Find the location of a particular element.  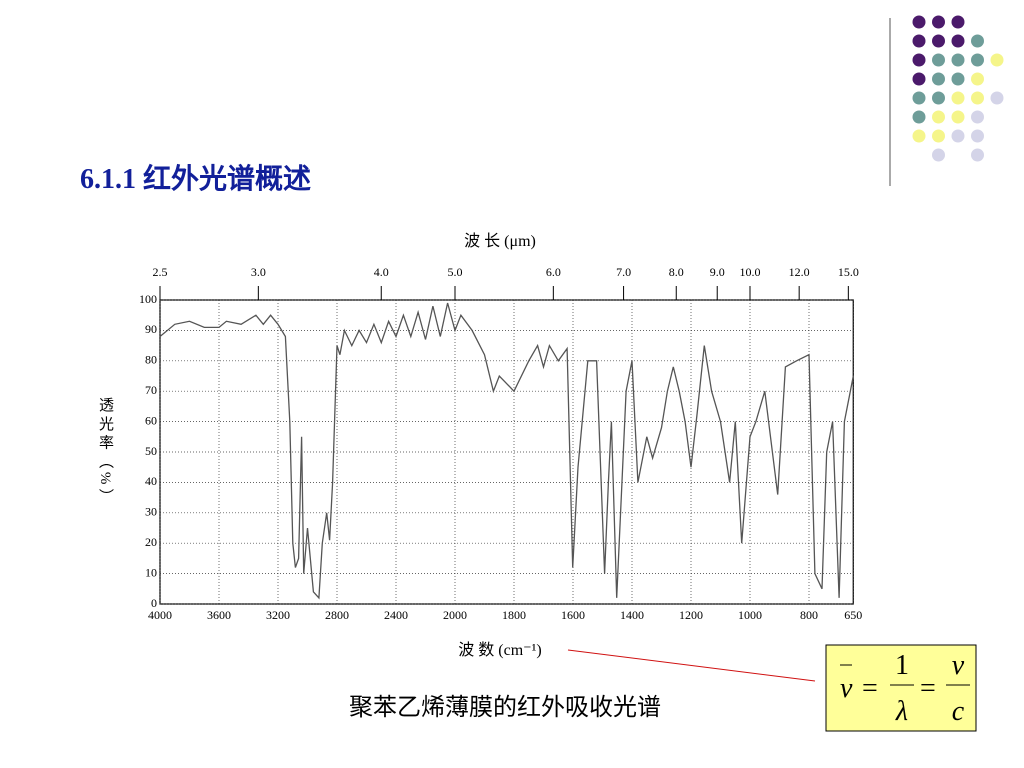

x-axis-label: 波 数 (cm⁻¹) is located at coordinates (499, 650).